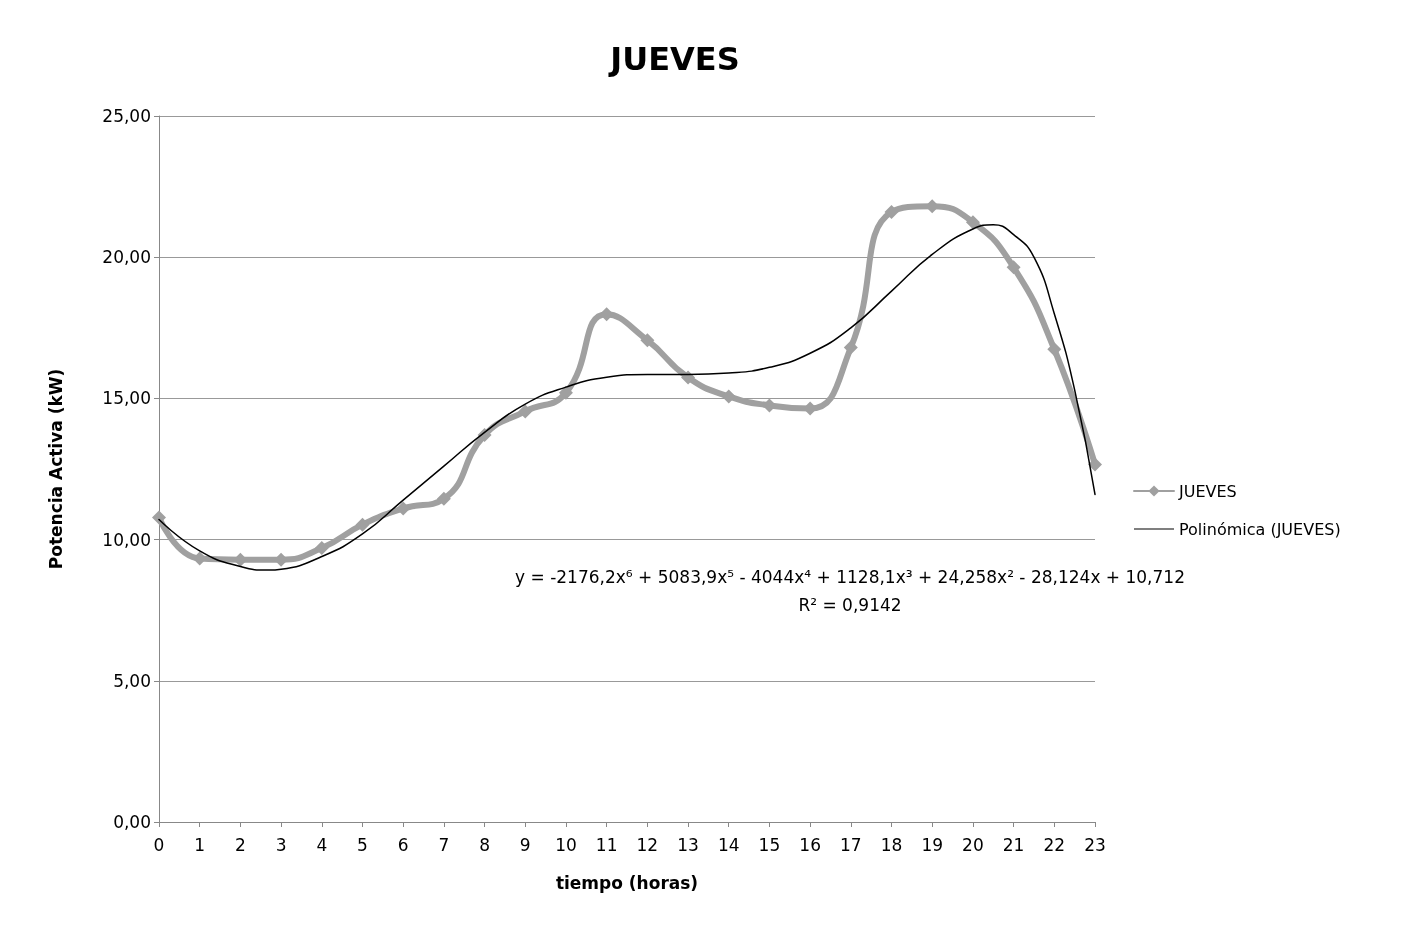  I want to click on x-axis-title: tiempo (horas), so click(627, 882).